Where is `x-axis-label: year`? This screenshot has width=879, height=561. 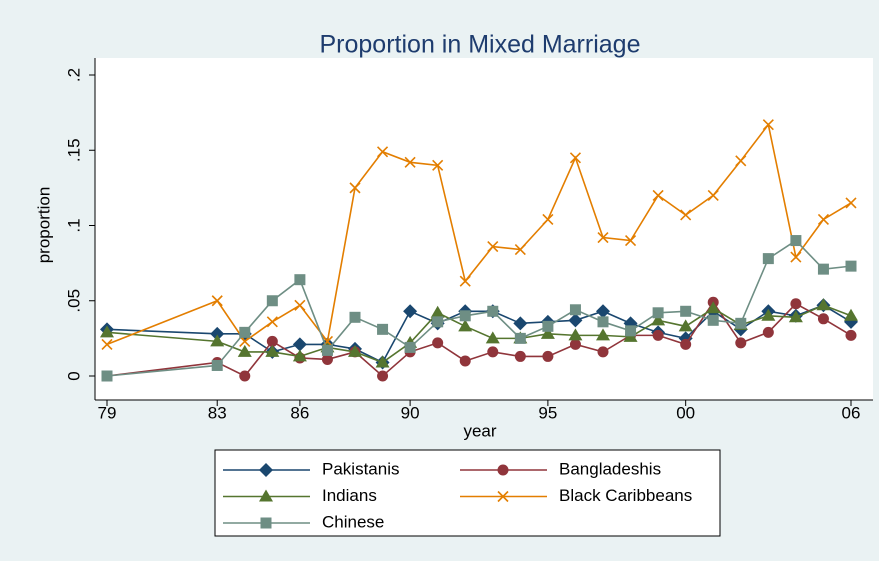 x-axis-label: year is located at coordinates (479, 430).